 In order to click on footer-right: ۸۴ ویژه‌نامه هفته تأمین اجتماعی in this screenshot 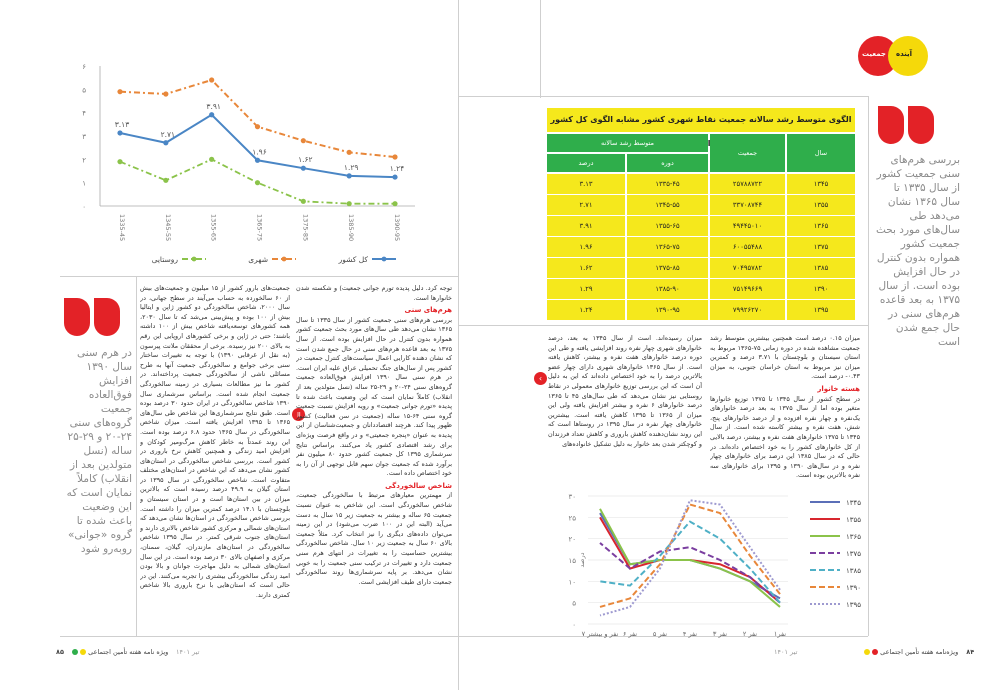, I will do `click(919, 652)`.